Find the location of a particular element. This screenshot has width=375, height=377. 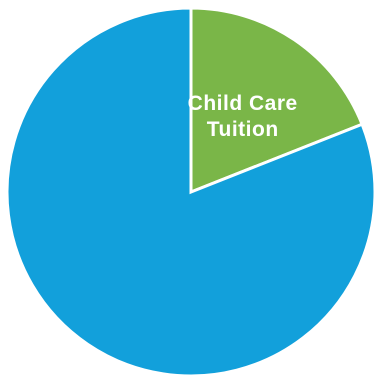

slice-label-line: Tuition is located at coordinates (243, 129).